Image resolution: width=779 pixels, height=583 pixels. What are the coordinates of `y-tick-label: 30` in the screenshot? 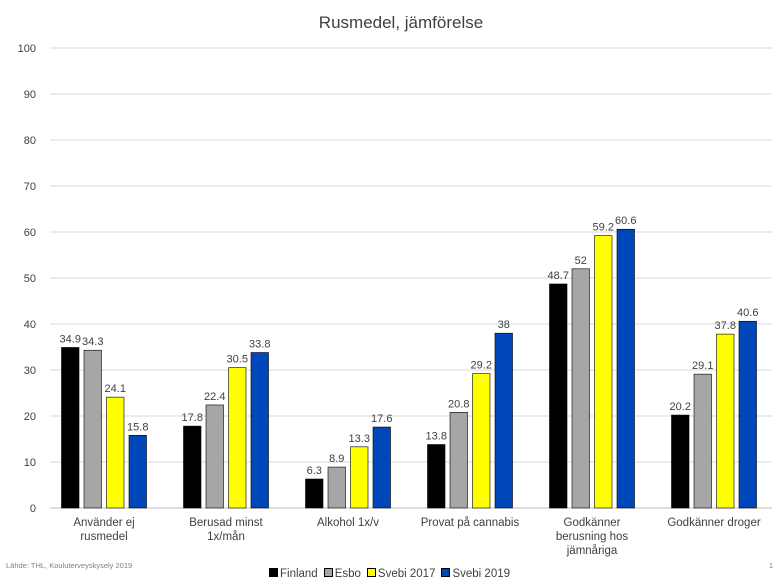 It's located at (30, 371).